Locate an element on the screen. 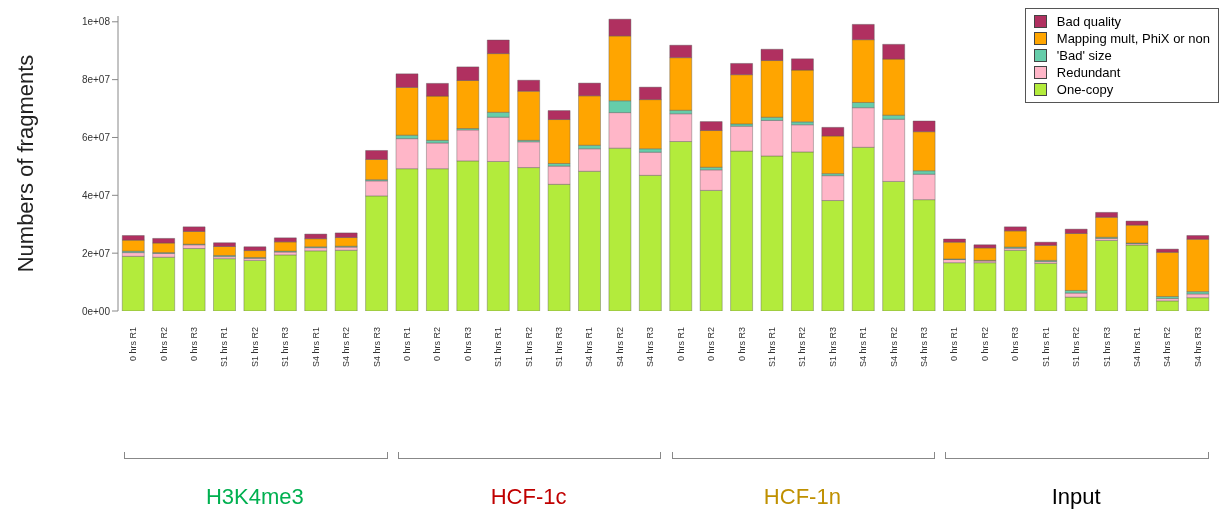 The width and height of the screenshot is (1227, 518). y-tick-label: 2e+07 is located at coordinates (96, 253).